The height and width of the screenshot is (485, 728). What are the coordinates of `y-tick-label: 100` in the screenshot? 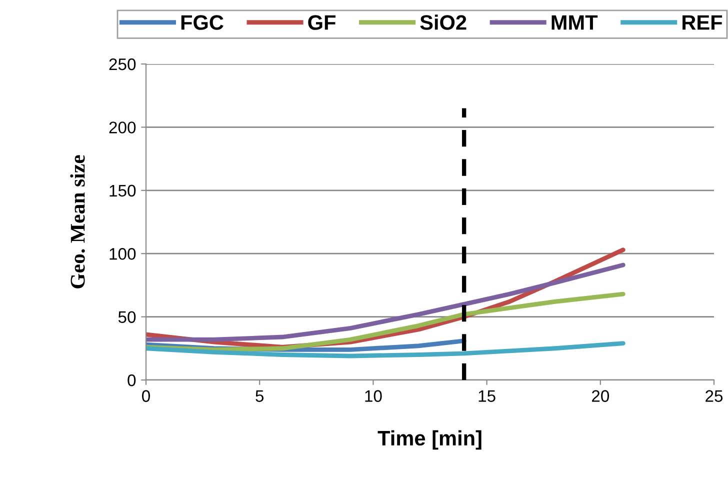 It's located at (123, 254).